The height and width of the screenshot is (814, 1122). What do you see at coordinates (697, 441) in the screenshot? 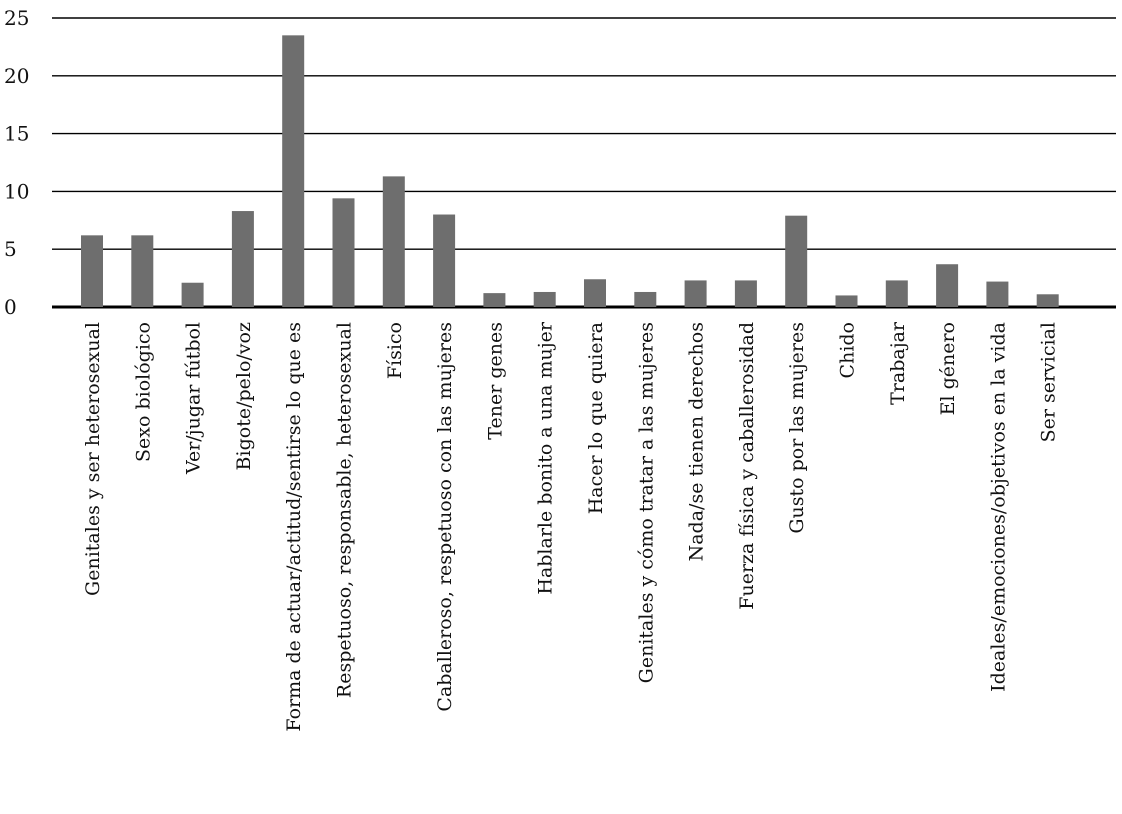
I see `x-tick-label-13: Nada/se tienen derechos` at bounding box center [697, 441].